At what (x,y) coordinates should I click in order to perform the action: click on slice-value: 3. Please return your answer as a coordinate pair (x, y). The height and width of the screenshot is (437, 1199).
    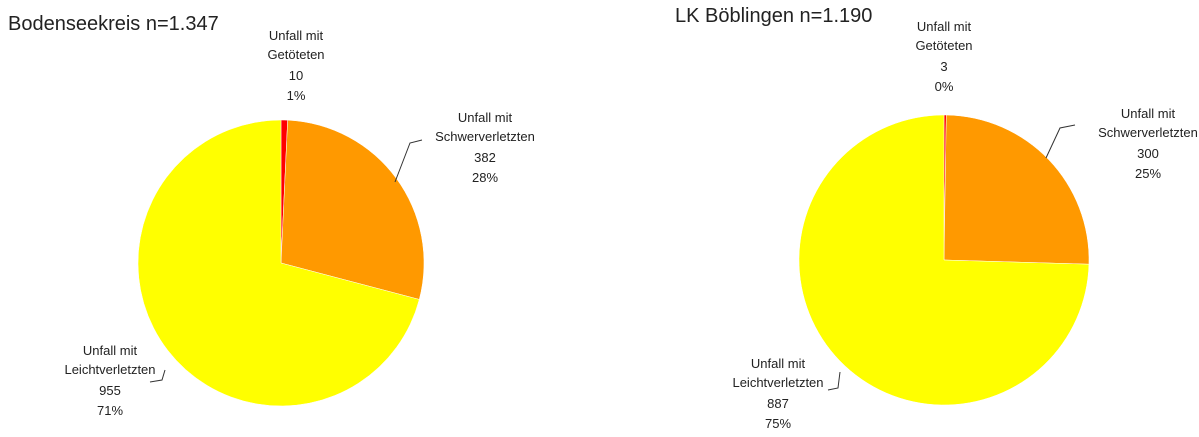
    Looking at the image, I should click on (943, 66).